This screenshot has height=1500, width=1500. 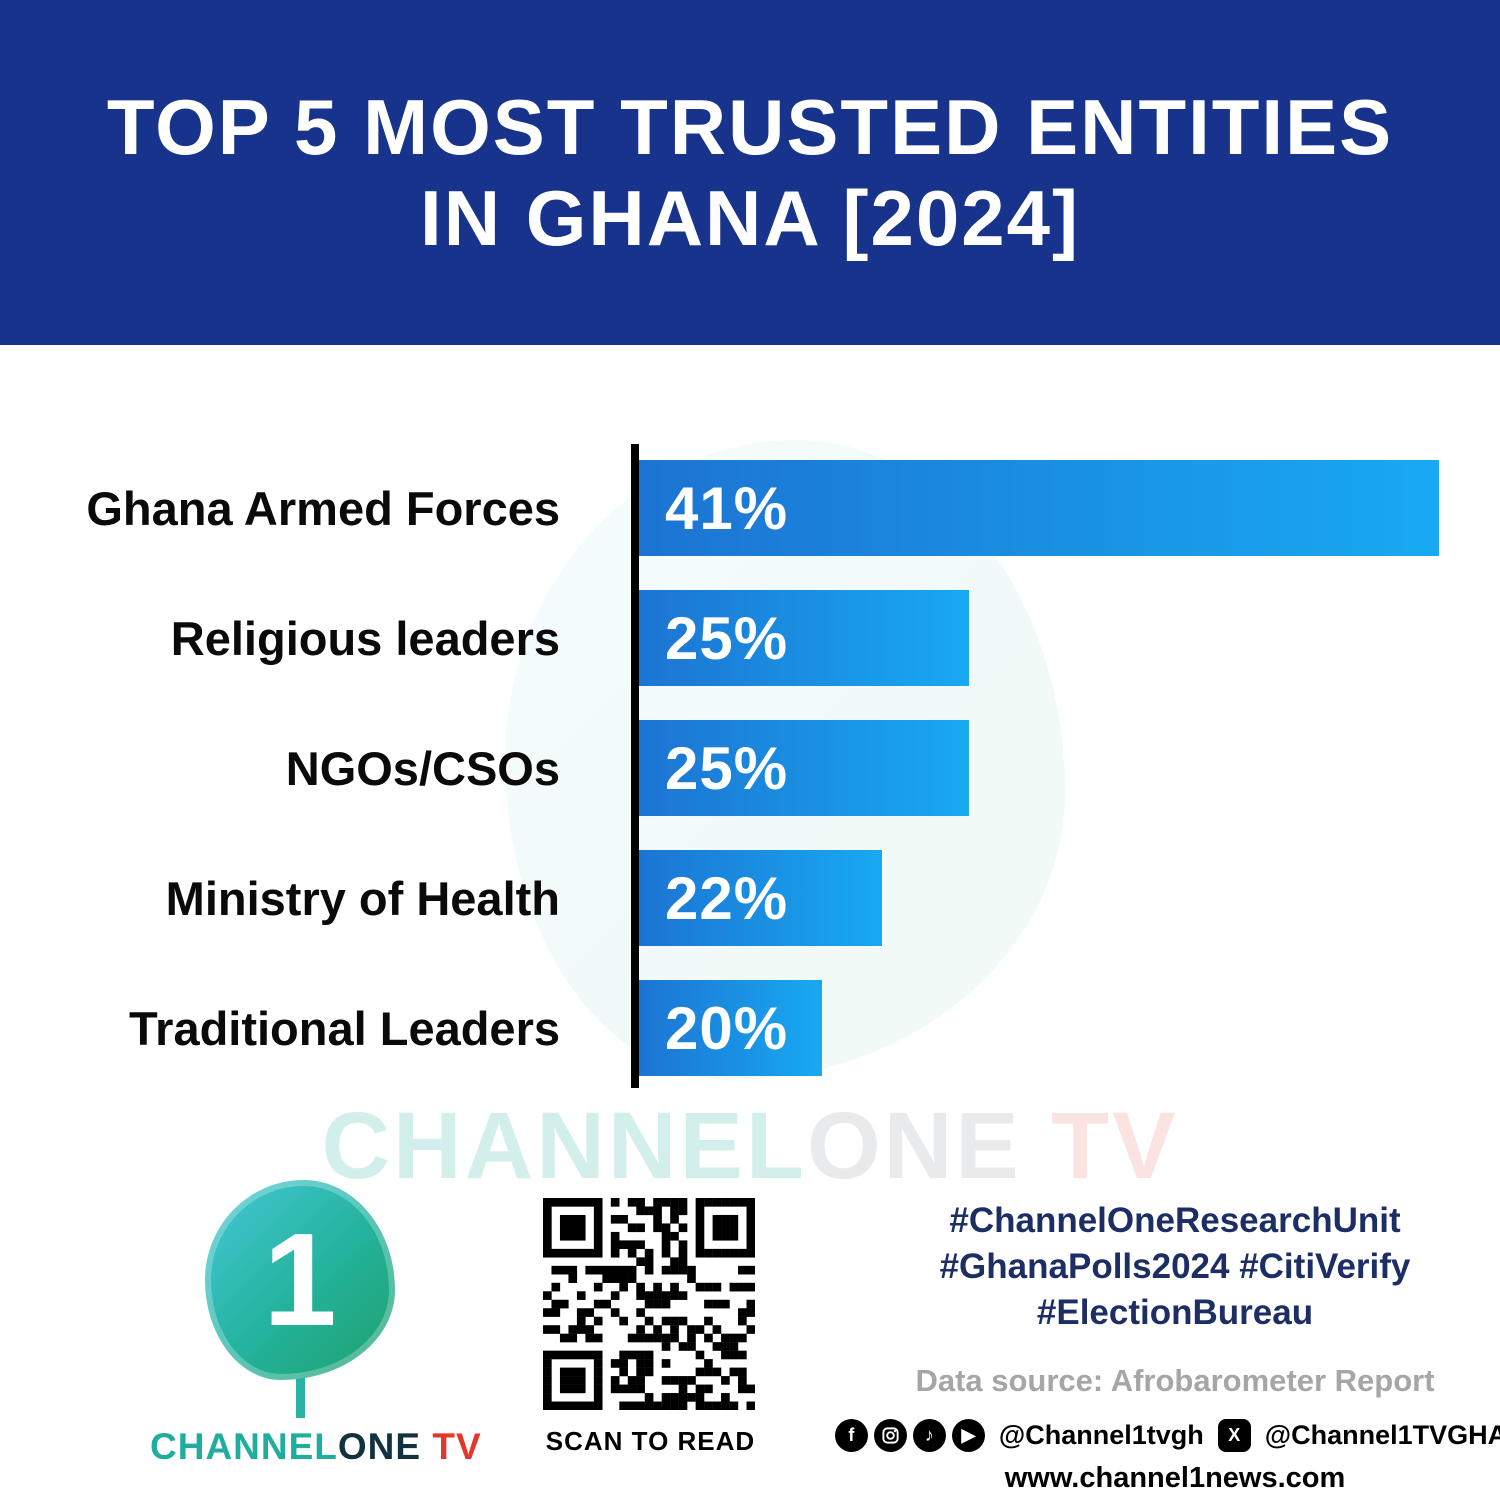 I want to click on qr-code, so click(x=649, y=1304).